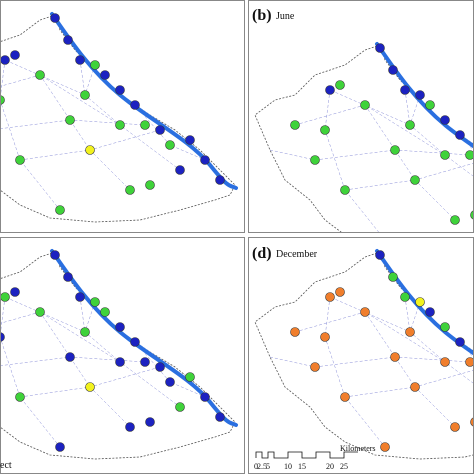 The height and width of the screenshot is (474, 474). What do you see at coordinates (262, 15) in the screenshot?
I see `panel-label: (b)` at bounding box center [262, 15].